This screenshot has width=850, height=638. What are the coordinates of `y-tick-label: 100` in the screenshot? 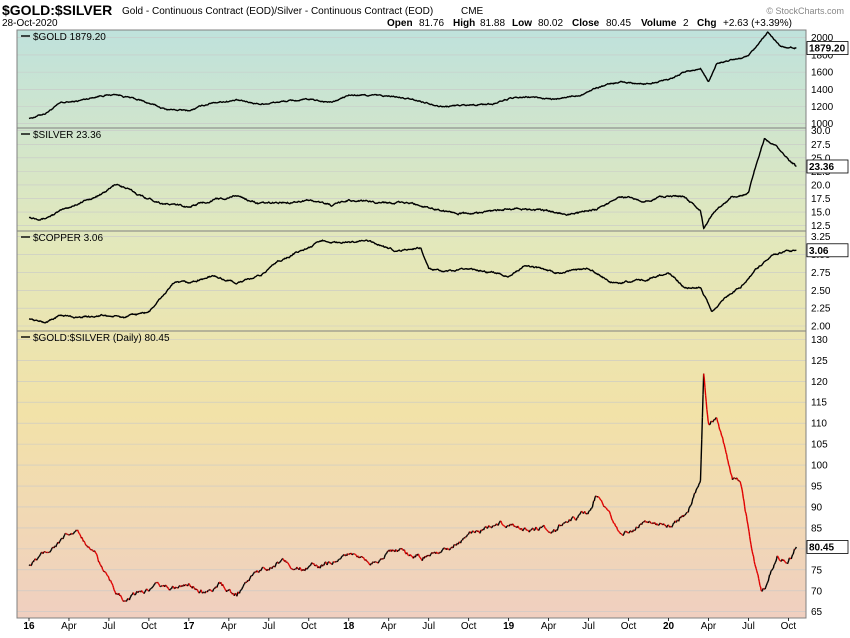 It's located at (819, 466).